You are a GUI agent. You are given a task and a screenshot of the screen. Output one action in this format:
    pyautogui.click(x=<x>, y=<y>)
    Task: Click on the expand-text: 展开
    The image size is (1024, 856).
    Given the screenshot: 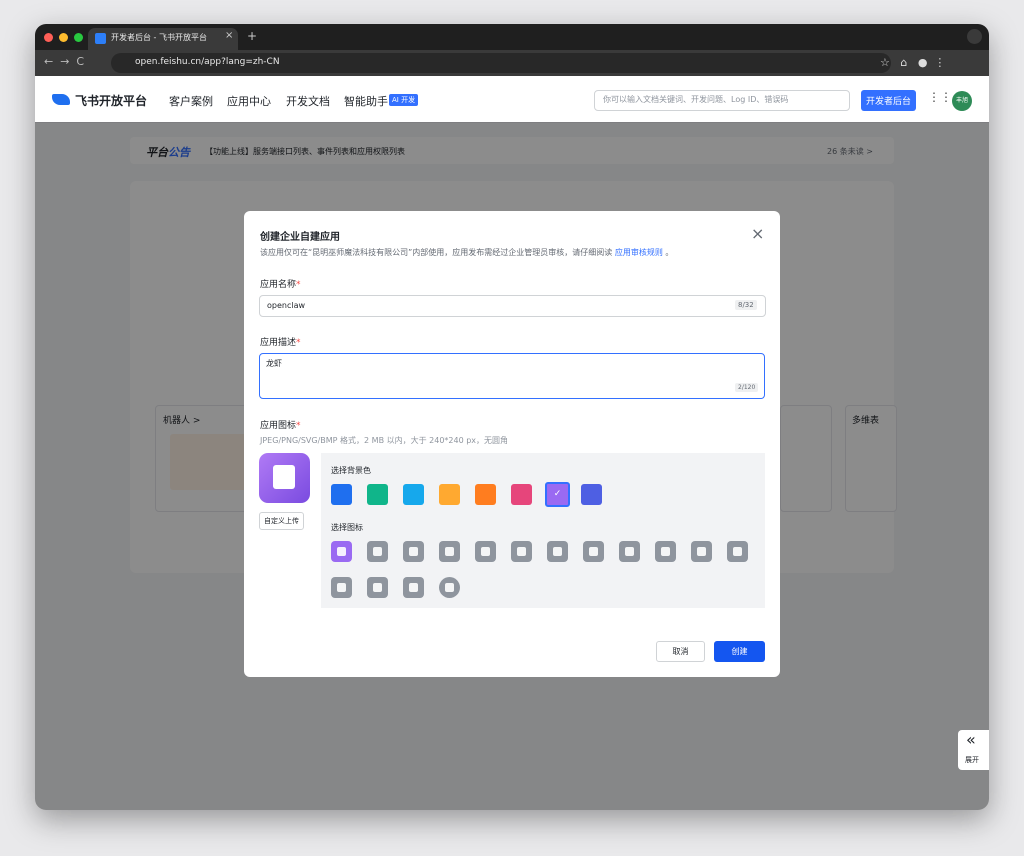 What is the action you would take?
    pyautogui.click(x=972, y=760)
    